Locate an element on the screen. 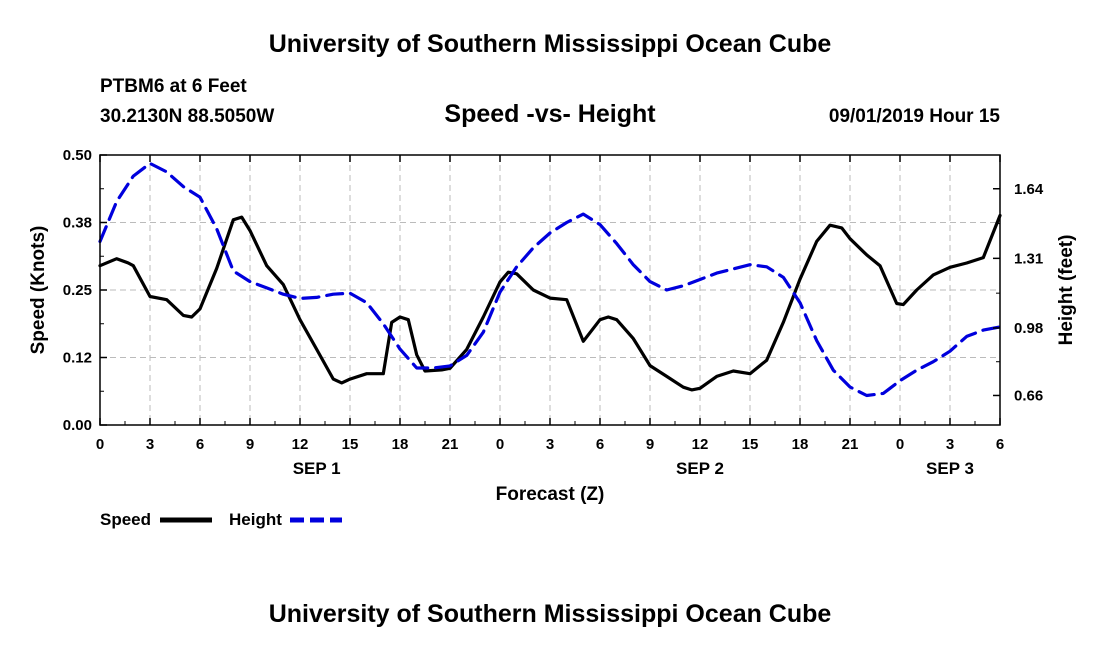 This screenshot has height=650, width=1100. day-label: SEP 2 is located at coordinates (700, 468).